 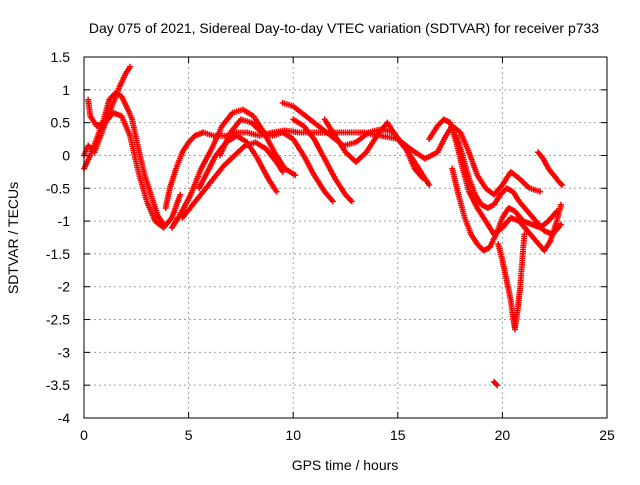 I want to click on marker-trail-track-k, so click(x=377, y=152).